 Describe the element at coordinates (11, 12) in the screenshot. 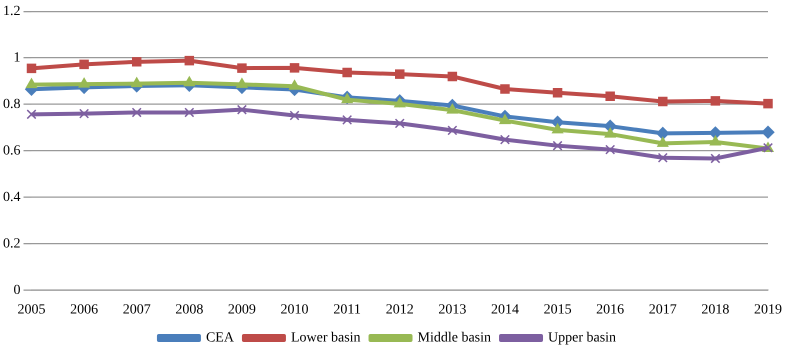

I see `y-tick-label: 1.2` at that location.